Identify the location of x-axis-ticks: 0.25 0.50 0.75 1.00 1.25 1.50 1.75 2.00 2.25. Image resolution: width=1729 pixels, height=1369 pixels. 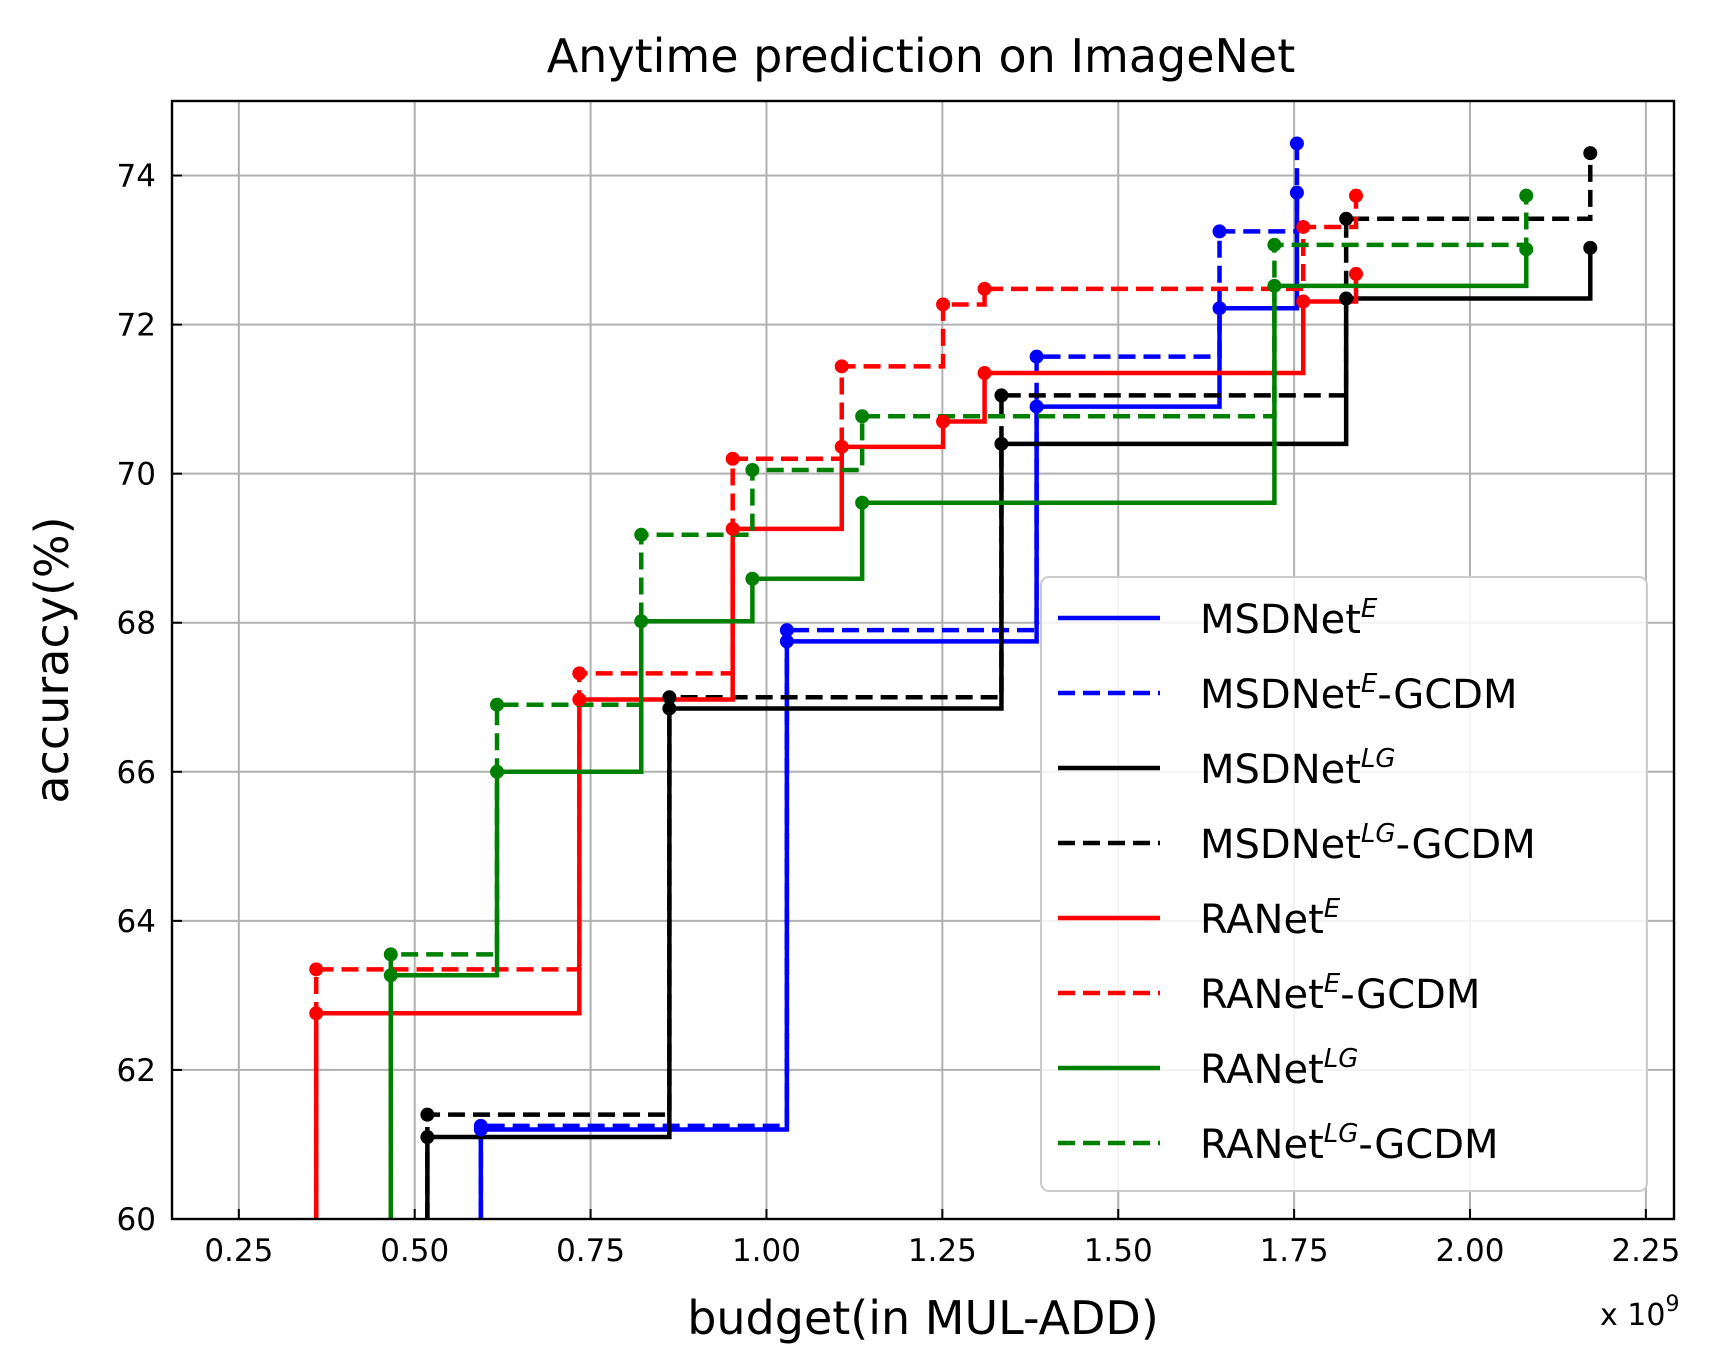
(942, 1239).